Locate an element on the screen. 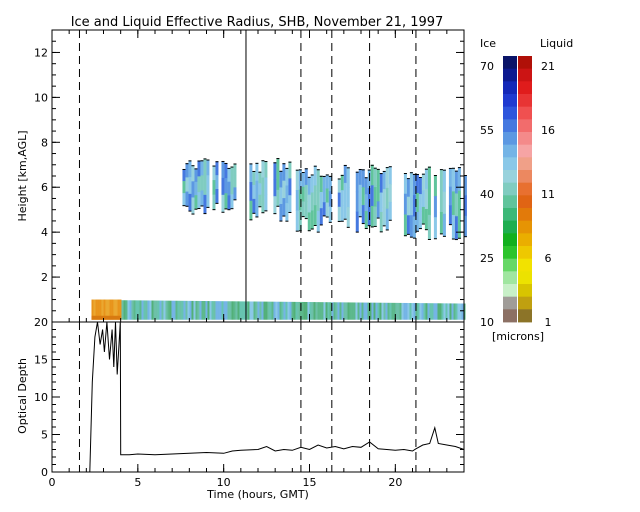  optical-depth-tick-label: 0 is located at coordinates (44, 472).